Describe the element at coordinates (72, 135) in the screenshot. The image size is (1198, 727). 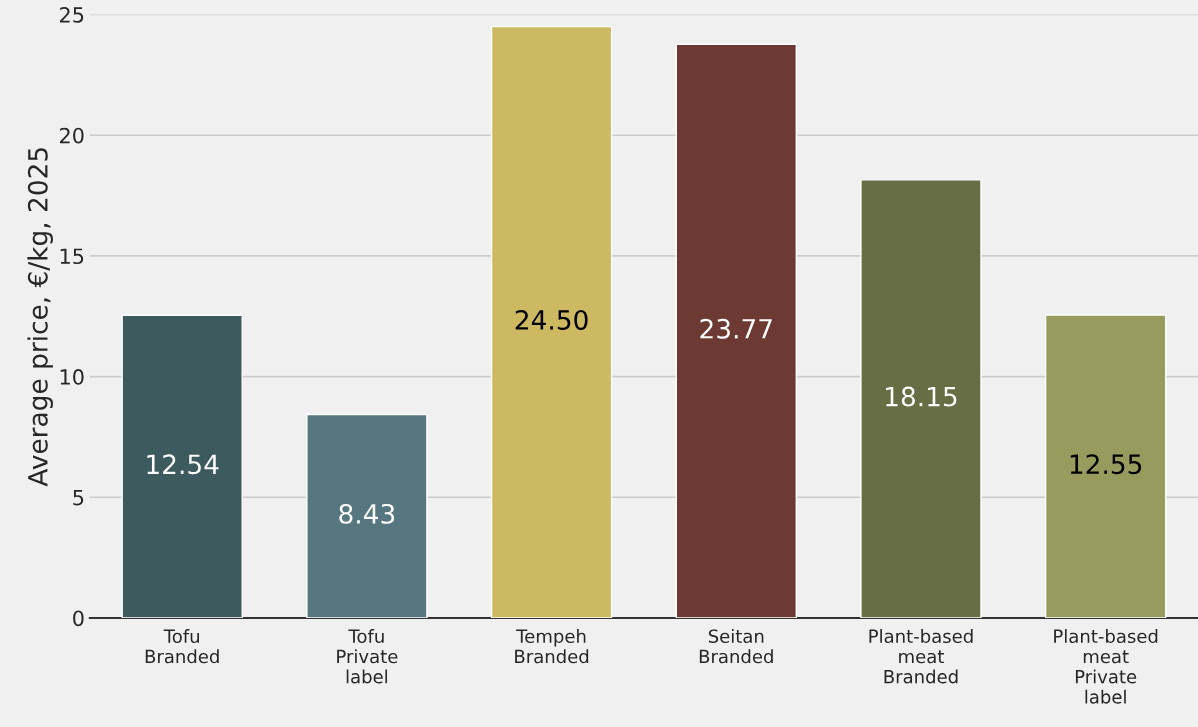
I see `y-tick-label: 20` at that location.